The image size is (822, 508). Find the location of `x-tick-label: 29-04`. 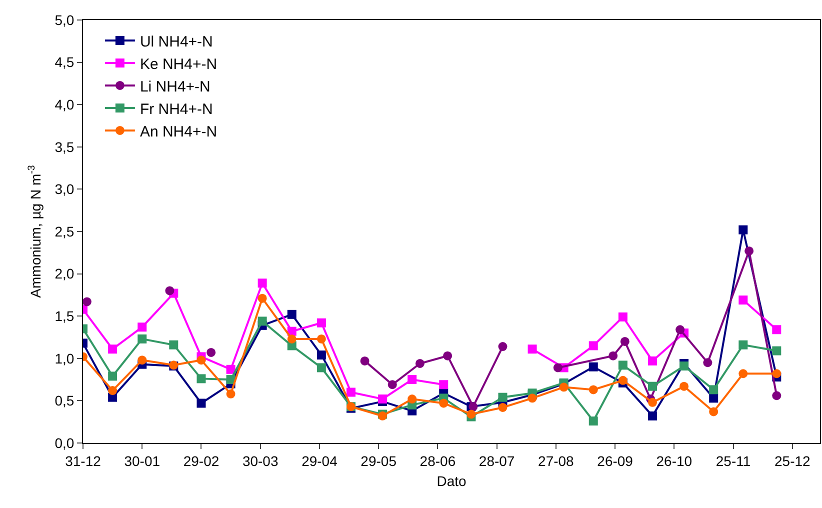

x-tick-label: 29-04 is located at coordinates (320, 460).